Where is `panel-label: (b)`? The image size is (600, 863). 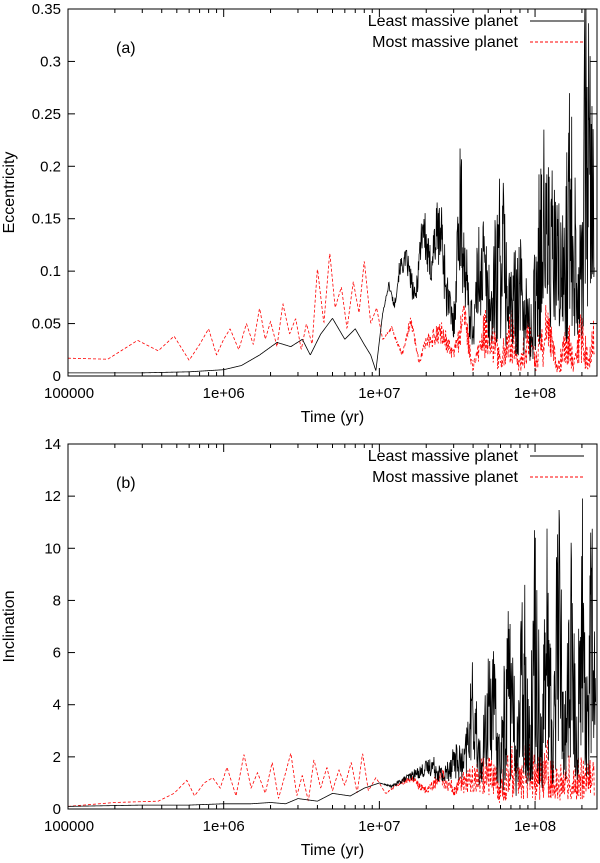 panel-label: (b) is located at coordinates (126, 483).